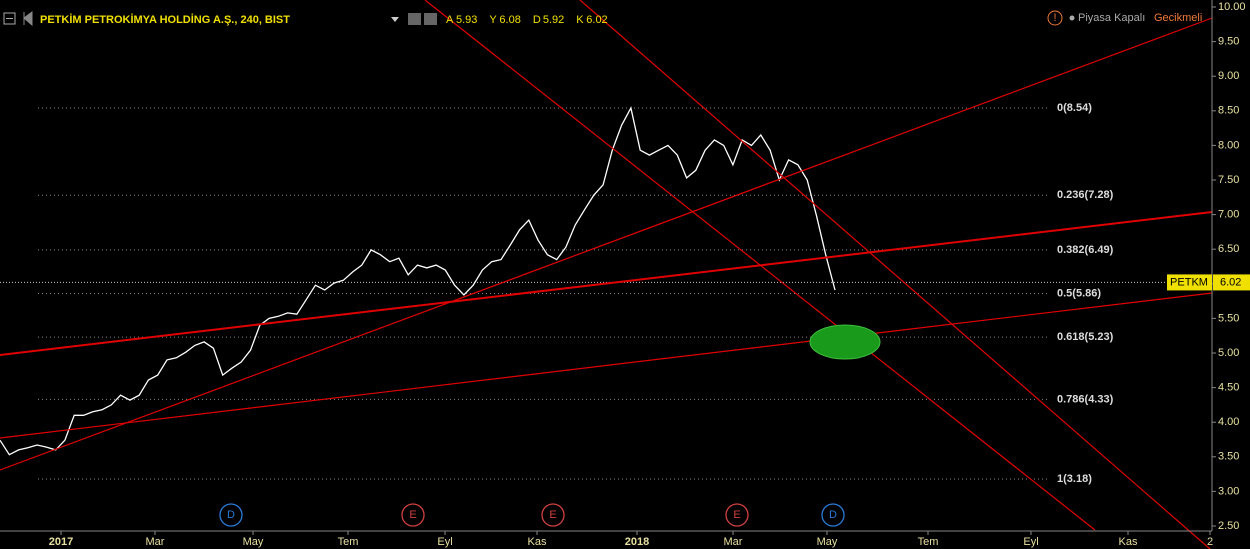 The height and width of the screenshot is (549, 1250). I want to click on x-tick-label: 2, so click(1210, 542).